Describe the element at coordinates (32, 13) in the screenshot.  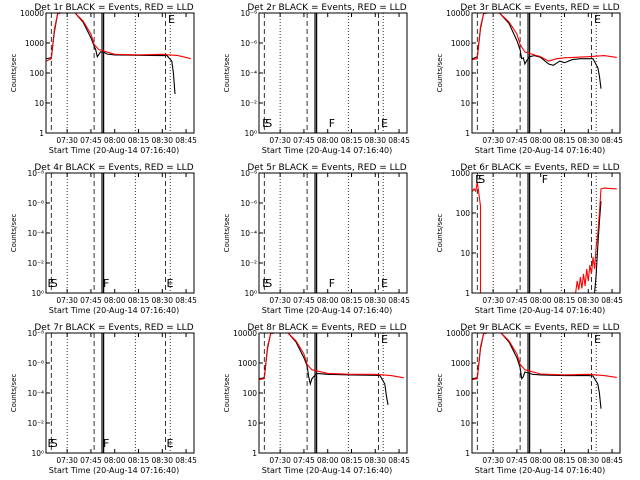
I see `y-tick-label: 10000` at that location.